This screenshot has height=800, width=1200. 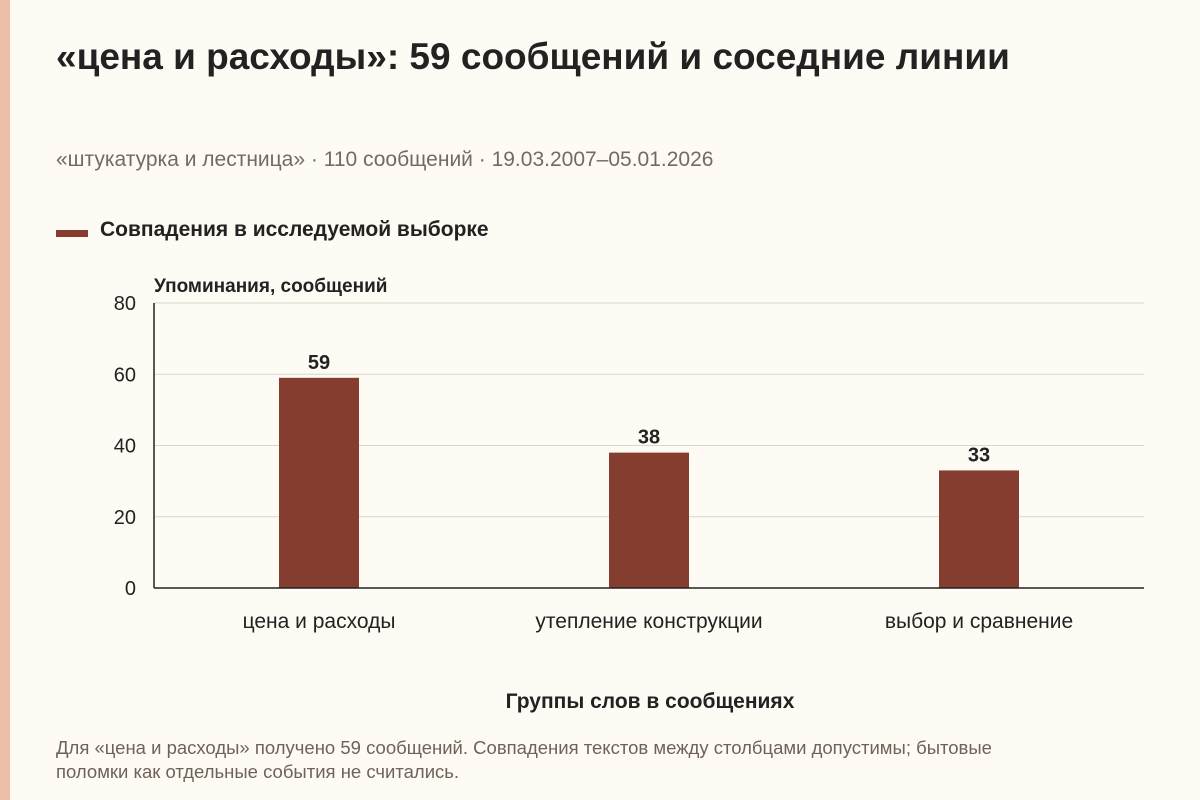 I want to click on y-axis-title: Упоминания, сообщений, so click(x=270, y=286).